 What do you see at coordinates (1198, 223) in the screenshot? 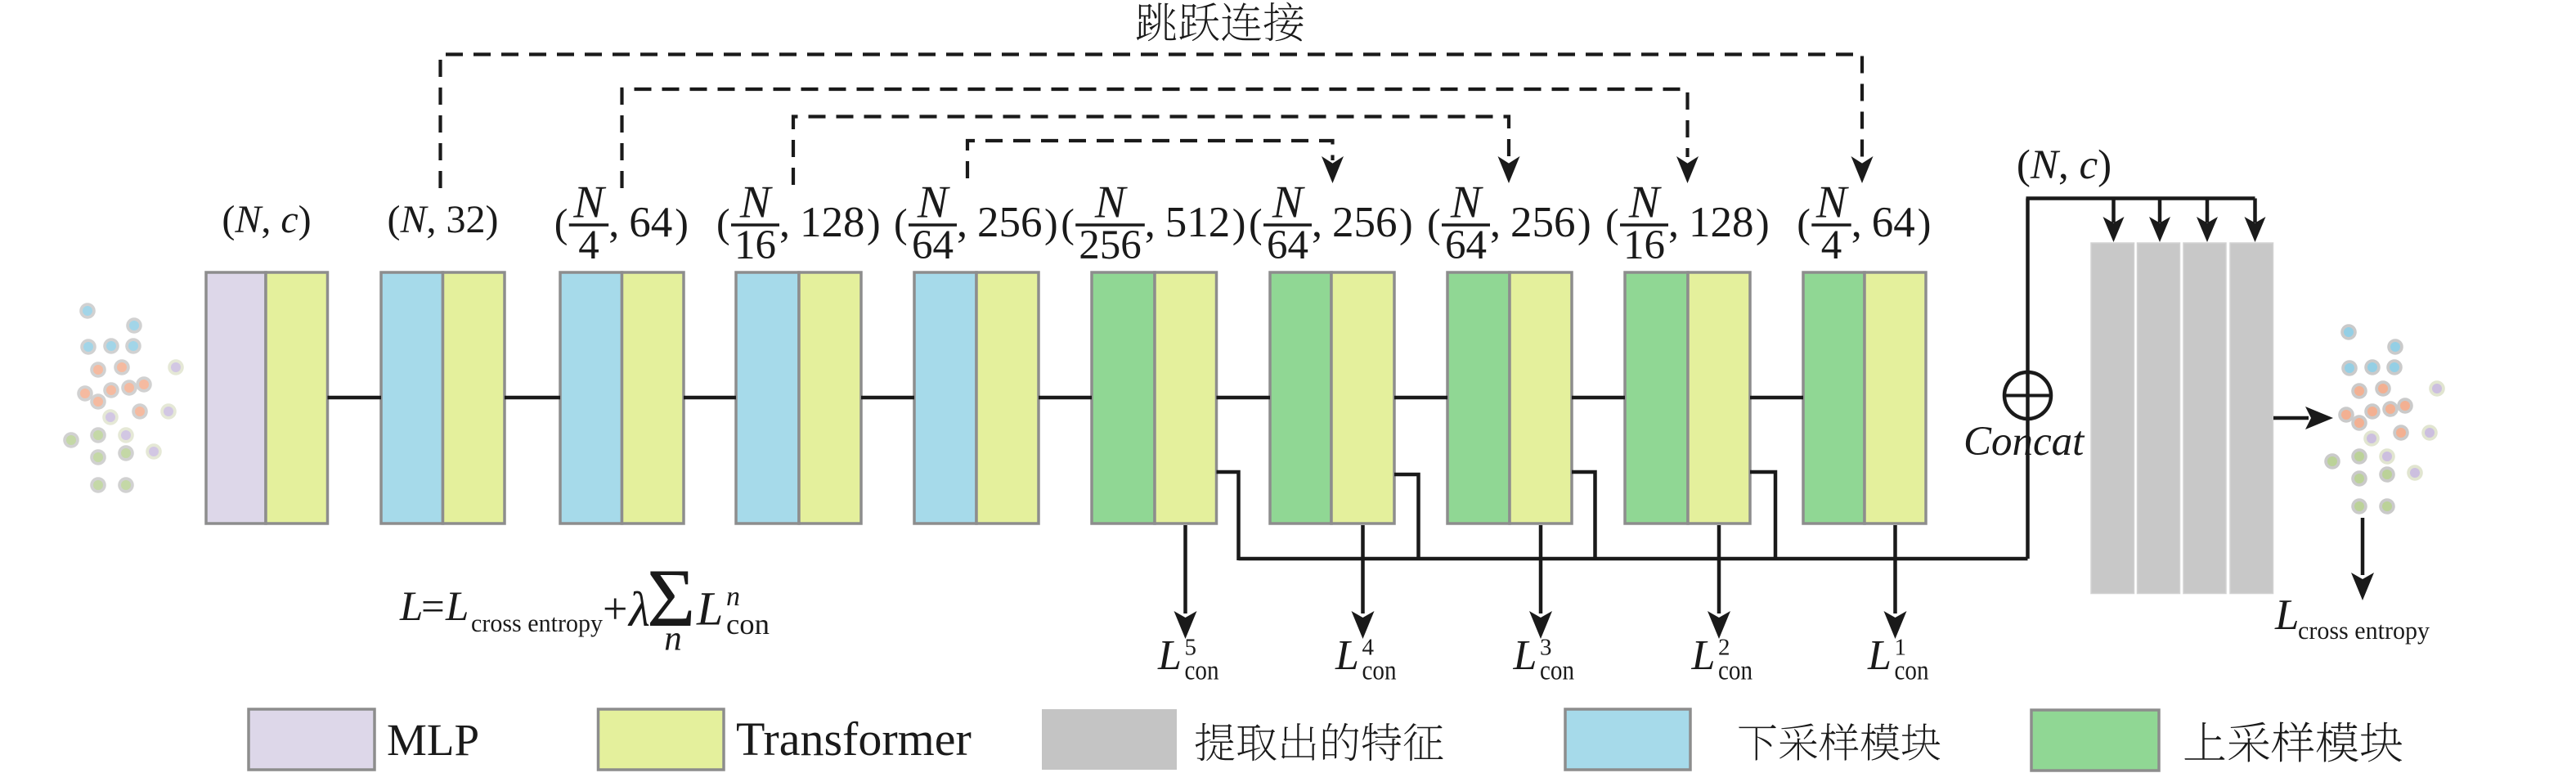
I see `svg-text: 512` at bounding box center [1198, 223].